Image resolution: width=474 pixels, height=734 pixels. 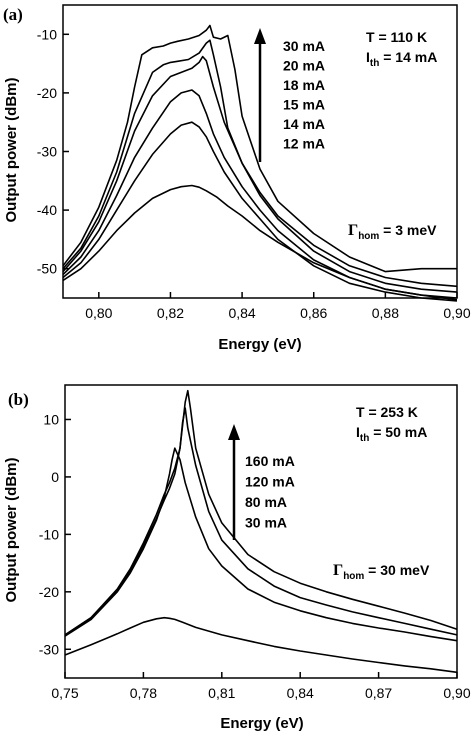 What do you see at coordinates (64, 693) in the screenshot?
I see `panel-b-x-tick-label: 0,75` at bounding box center [64, 693].